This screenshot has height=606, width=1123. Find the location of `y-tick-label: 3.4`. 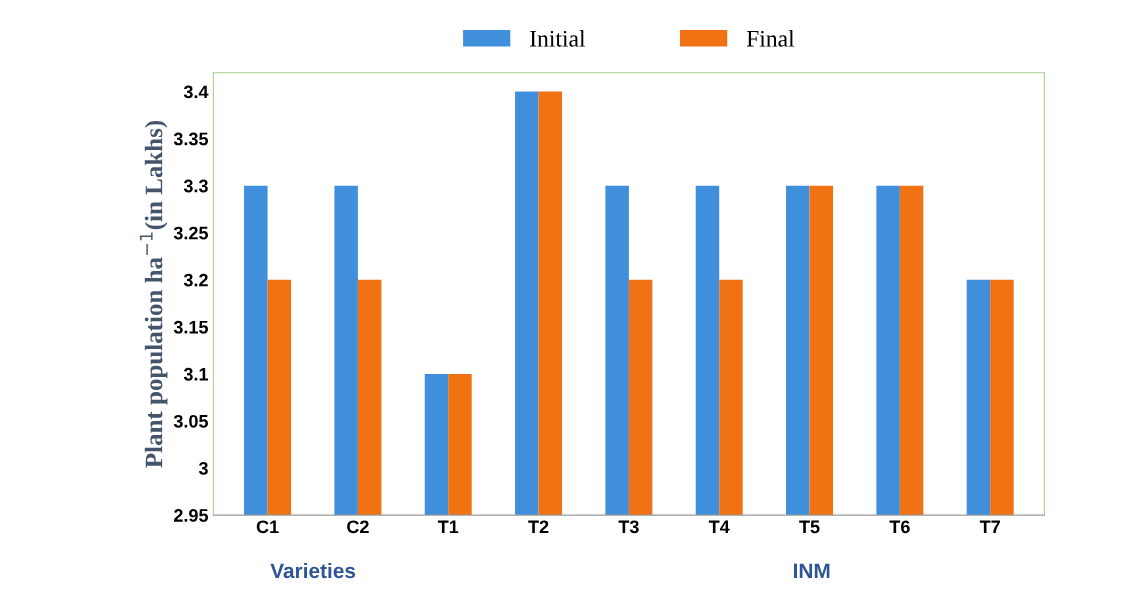

y-tick-label: 3.4 is located at coordinates (196, 92).